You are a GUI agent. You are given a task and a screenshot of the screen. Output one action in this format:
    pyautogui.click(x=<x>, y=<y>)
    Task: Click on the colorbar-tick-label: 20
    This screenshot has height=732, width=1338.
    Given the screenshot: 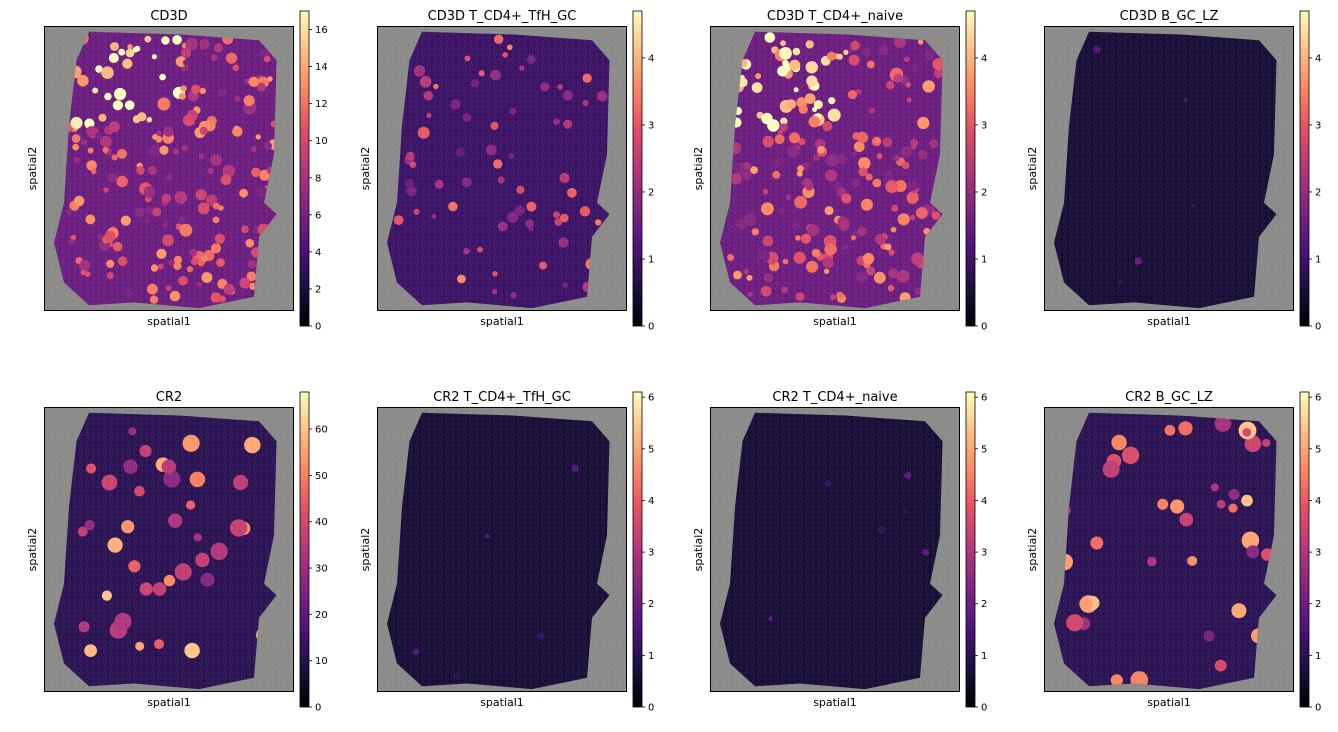 What is the action you would take?
    pyautogui.click(x=321, y=615)
    